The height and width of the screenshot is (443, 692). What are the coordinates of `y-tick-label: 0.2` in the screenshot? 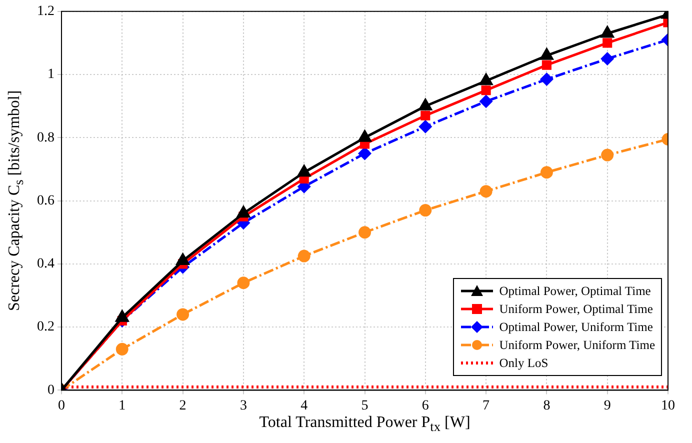 It's located at (45, 327).